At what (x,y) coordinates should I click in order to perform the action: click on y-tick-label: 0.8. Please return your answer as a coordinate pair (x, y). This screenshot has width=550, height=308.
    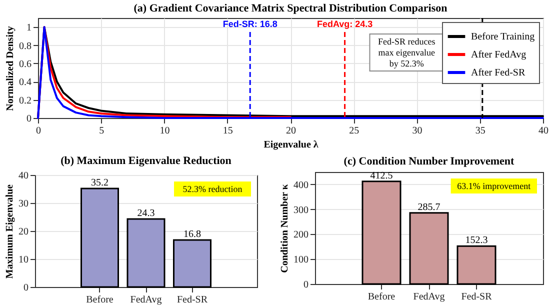
    Looking at the image, I should click on (25, 46).